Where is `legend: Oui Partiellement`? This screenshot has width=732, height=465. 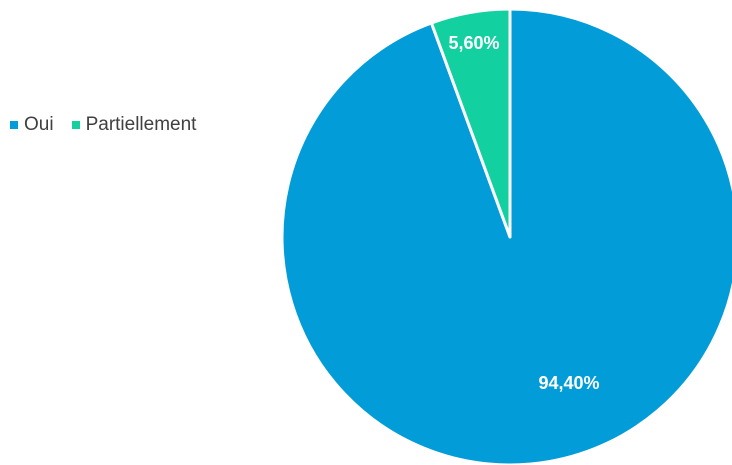
legend: Oui Partiellement is located at coordinates (112, 125).